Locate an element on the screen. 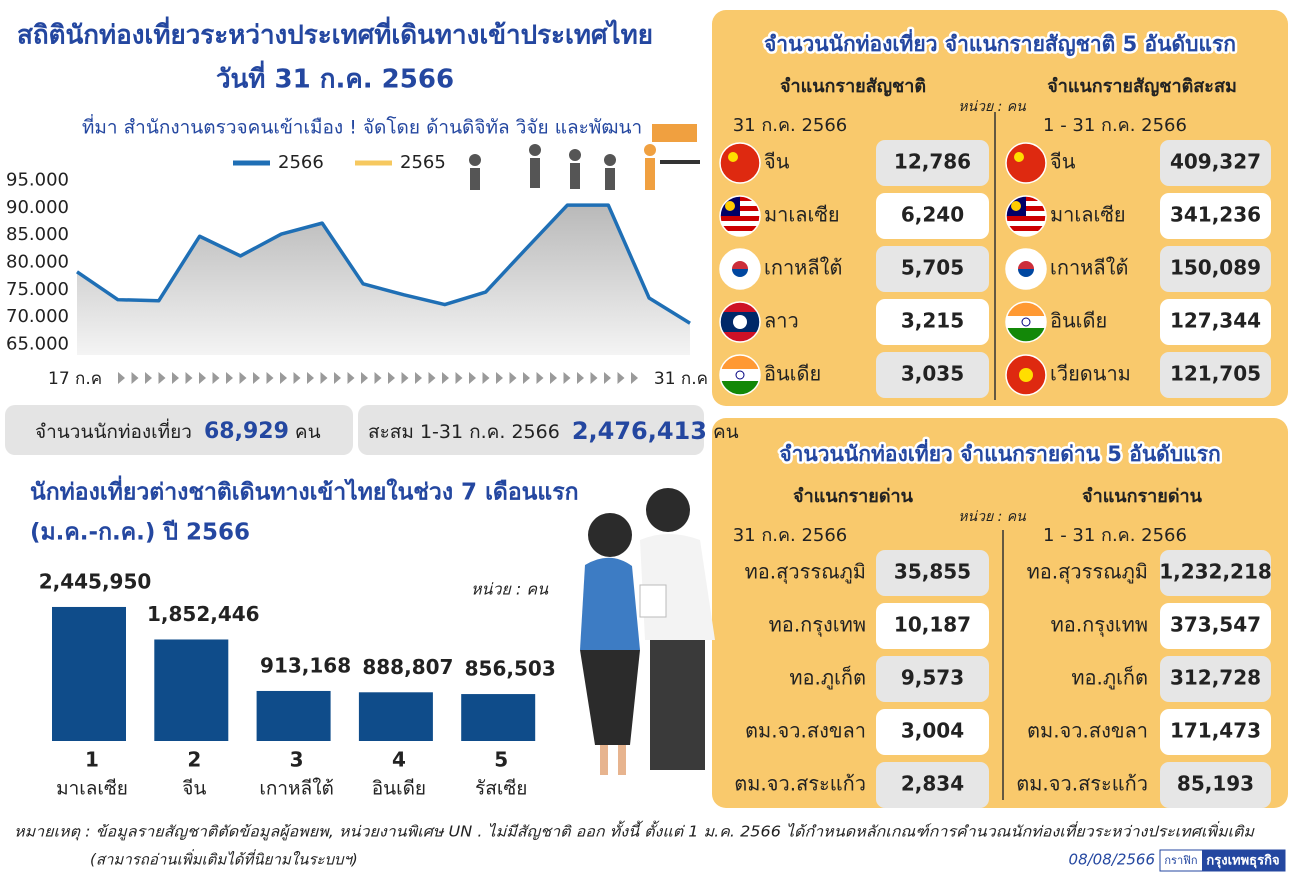 This screenshot has width=1290, height=878. row-value: 1,232,218 is located at coordinates (1215, 572).